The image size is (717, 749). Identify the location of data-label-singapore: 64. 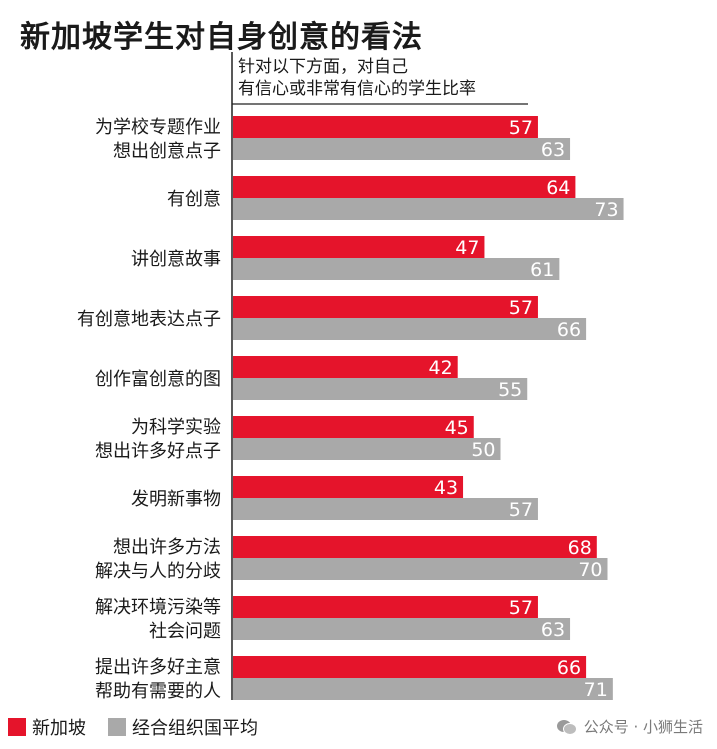
(558, 188).